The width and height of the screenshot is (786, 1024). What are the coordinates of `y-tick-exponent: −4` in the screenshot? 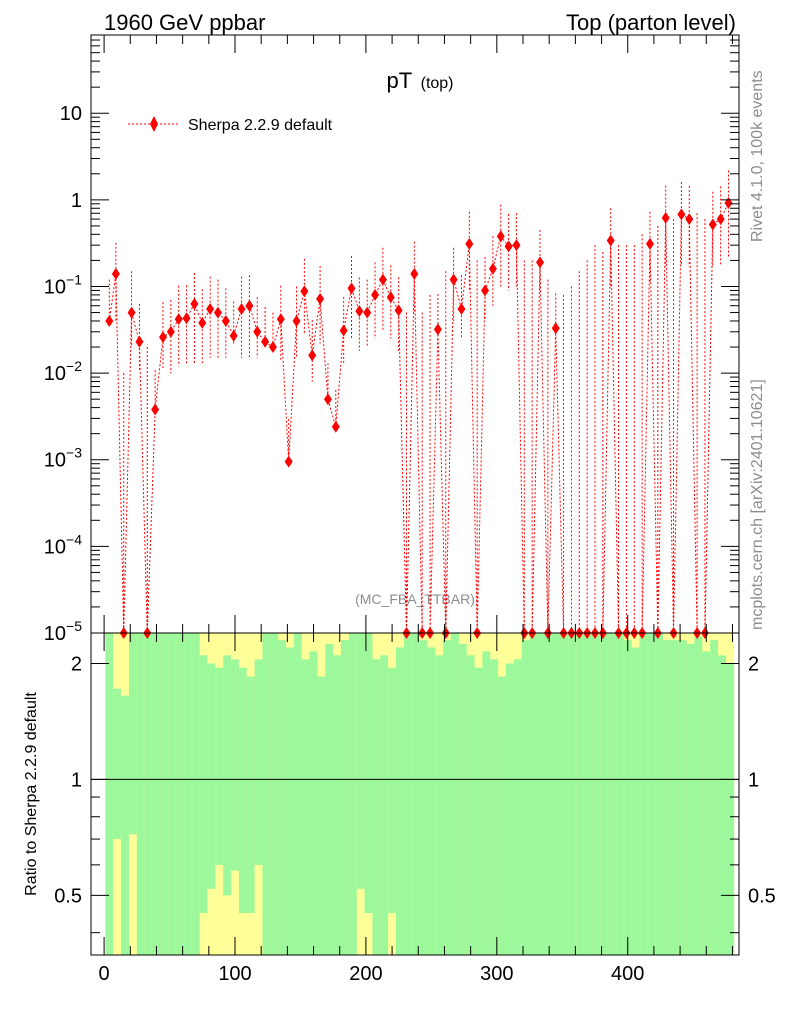 It's located at (74, 539).